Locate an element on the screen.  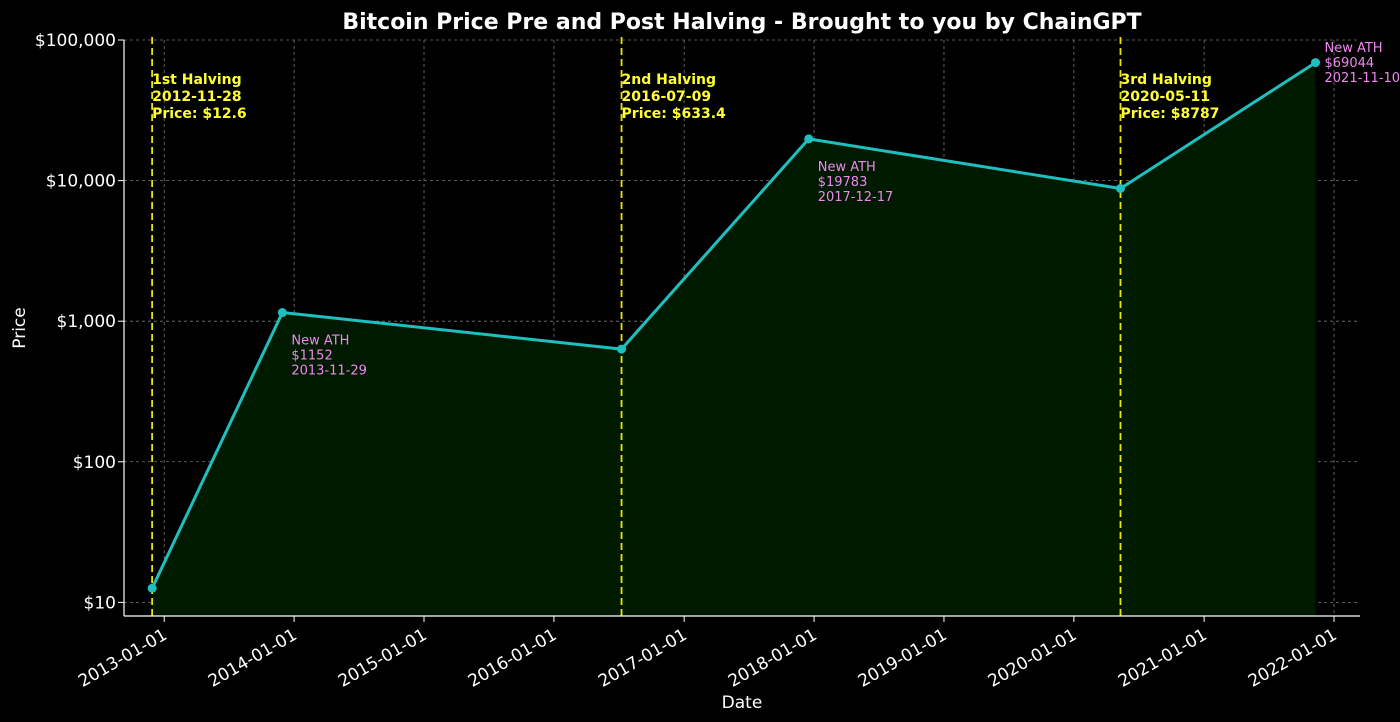
ath-label: $19783 is located at coordinates (843, 182).